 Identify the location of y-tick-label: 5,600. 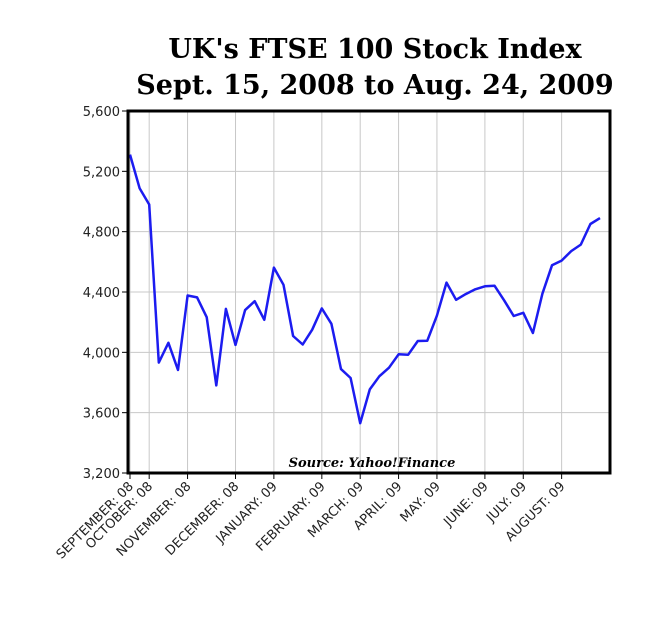
(101, 112).